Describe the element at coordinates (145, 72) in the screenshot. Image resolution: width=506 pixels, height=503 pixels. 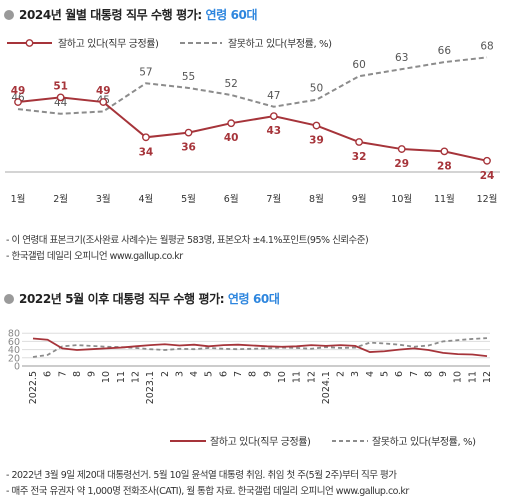
I see `disapprove-data-label: 57` at that location.